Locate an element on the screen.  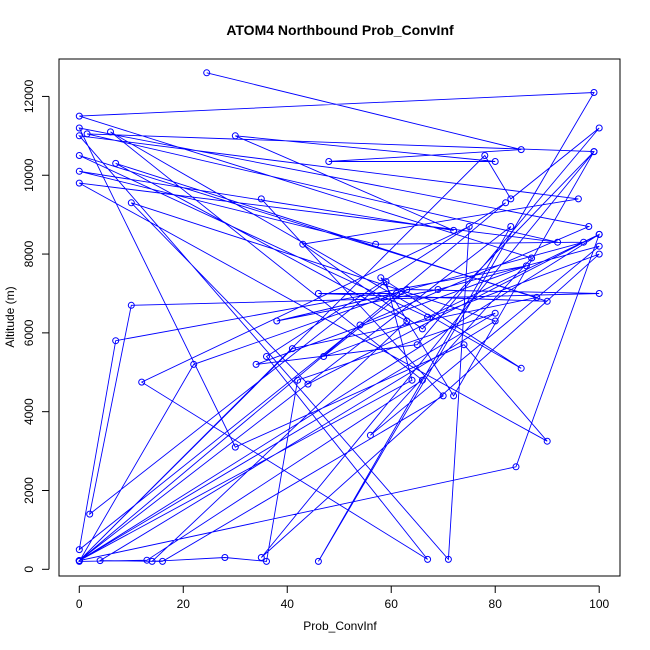
y-axis: 0 2000 4000 6000 8000 10000 12000 is located at coordinates (36, 326).